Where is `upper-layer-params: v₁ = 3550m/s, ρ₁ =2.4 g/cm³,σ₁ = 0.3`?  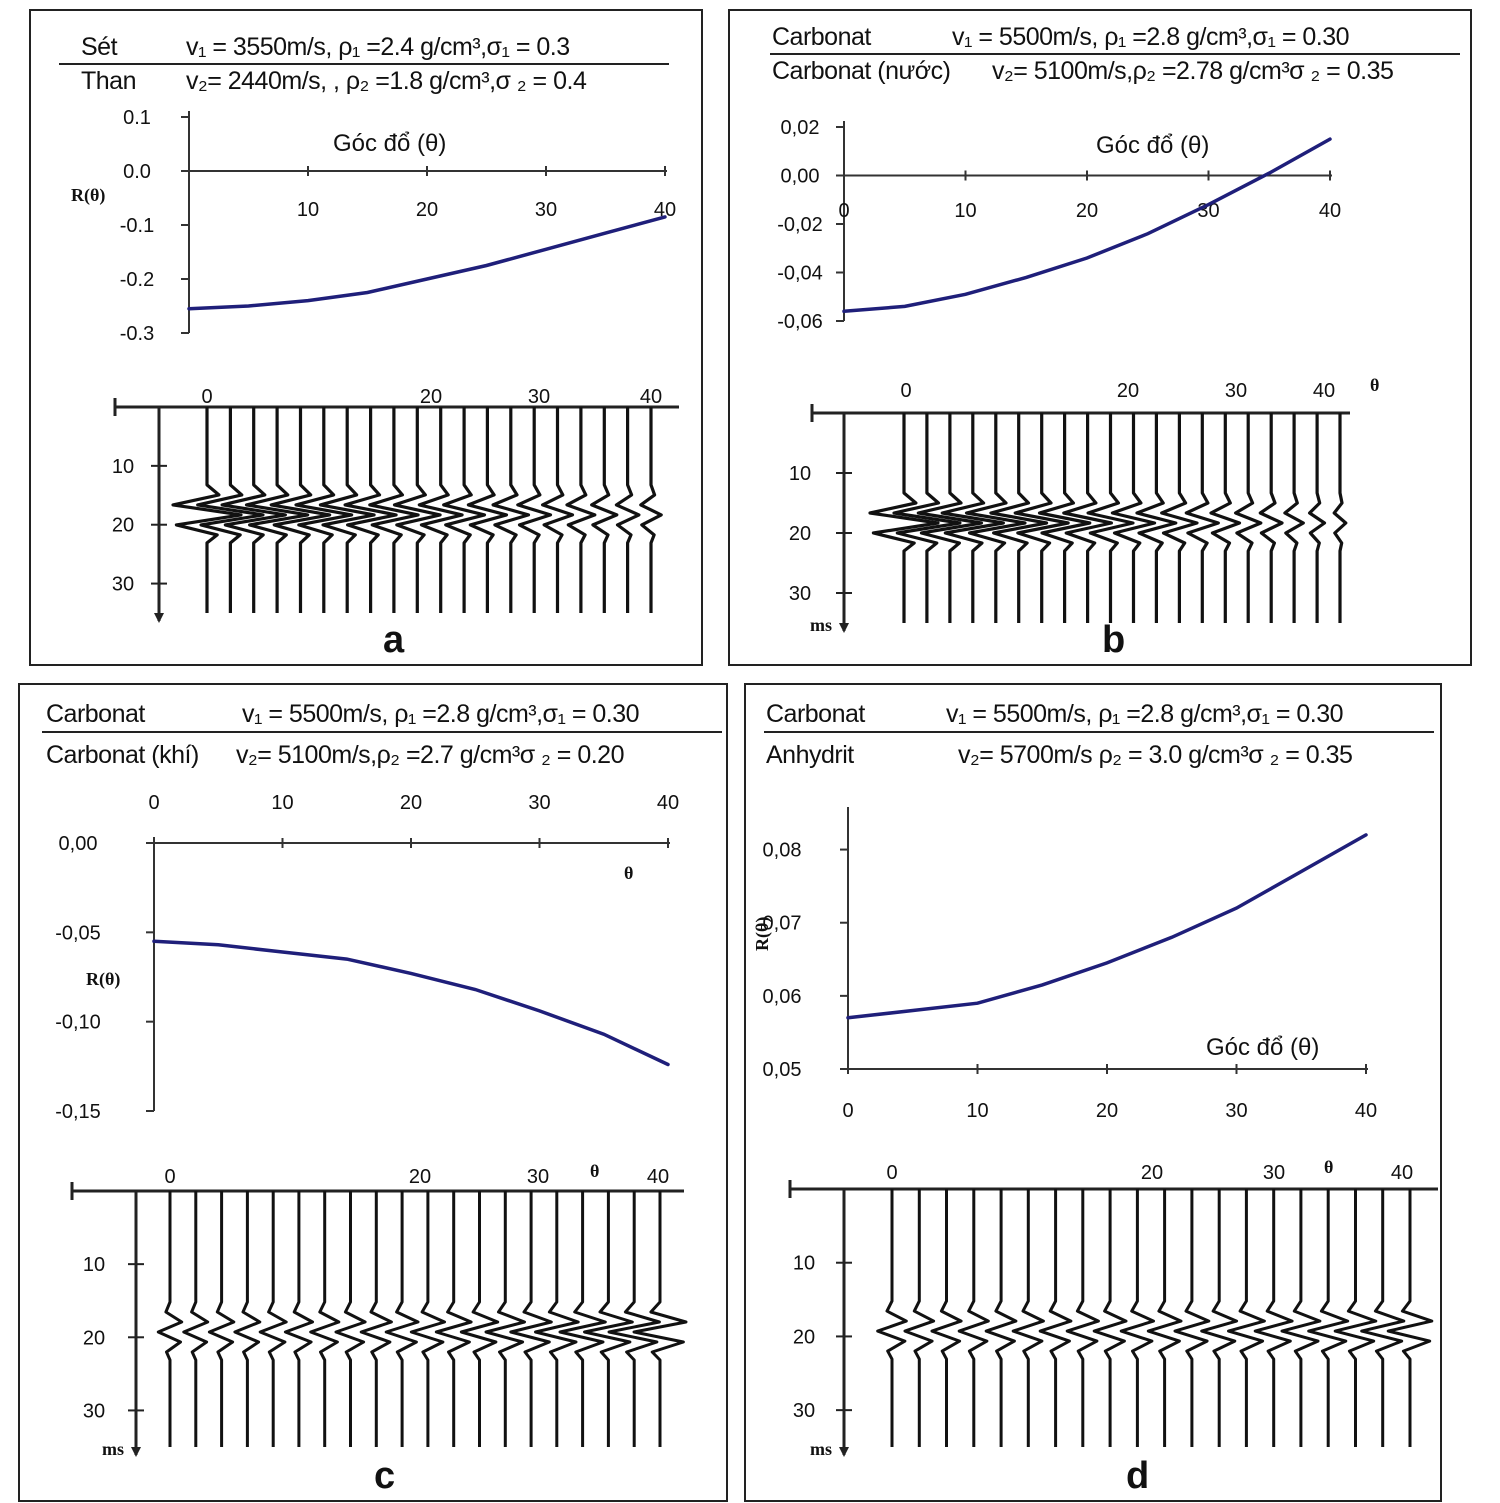
upper-layer-params: v₁ = 3550m/s, ρ₁ =2.4 g/cm³,σ₁ = 0.3 is located at coordinates (378, 47).